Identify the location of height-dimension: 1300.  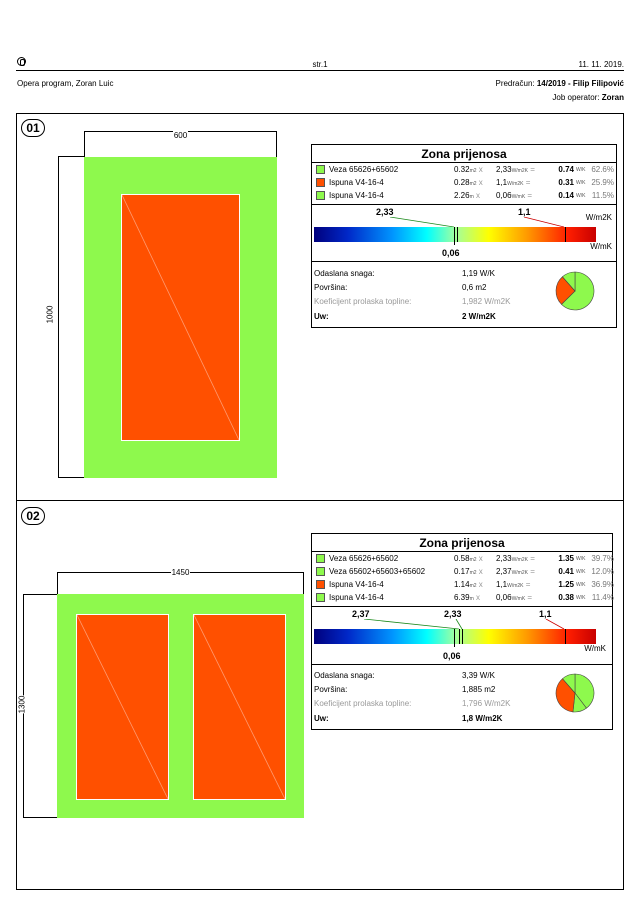
(22, 704).